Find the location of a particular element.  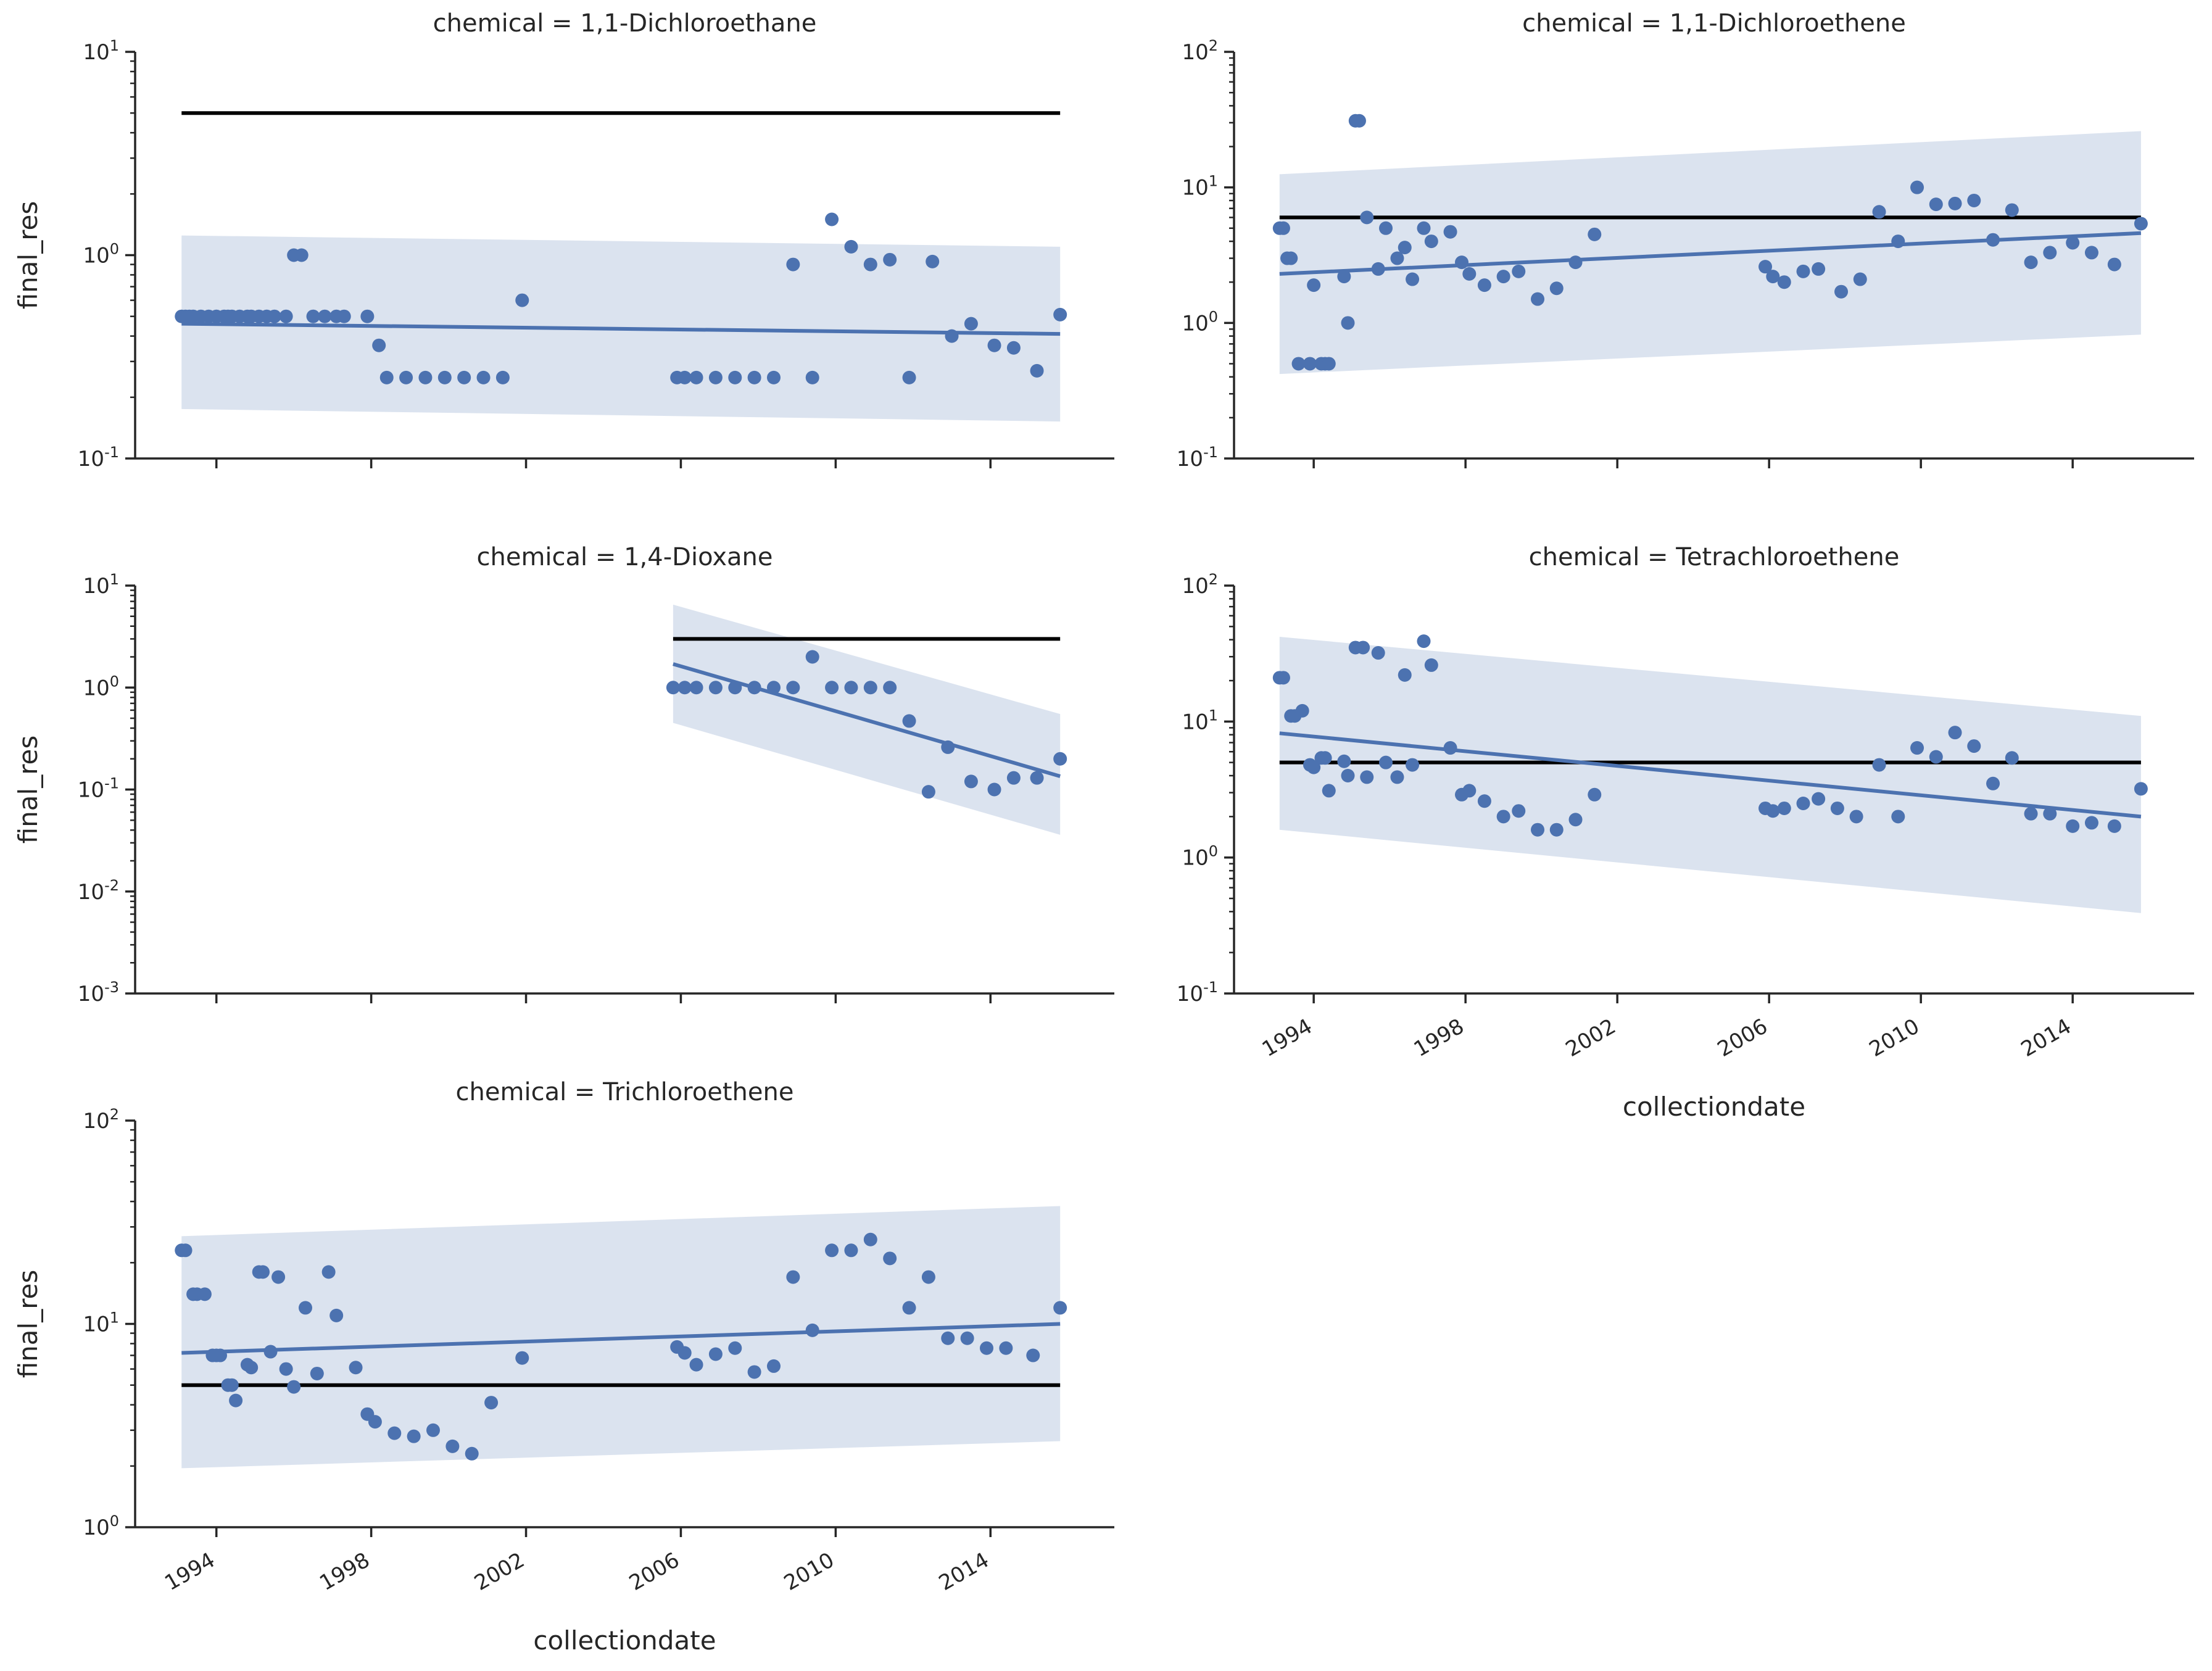

y-axis-label: final_res is located at coordinates (28, 256).